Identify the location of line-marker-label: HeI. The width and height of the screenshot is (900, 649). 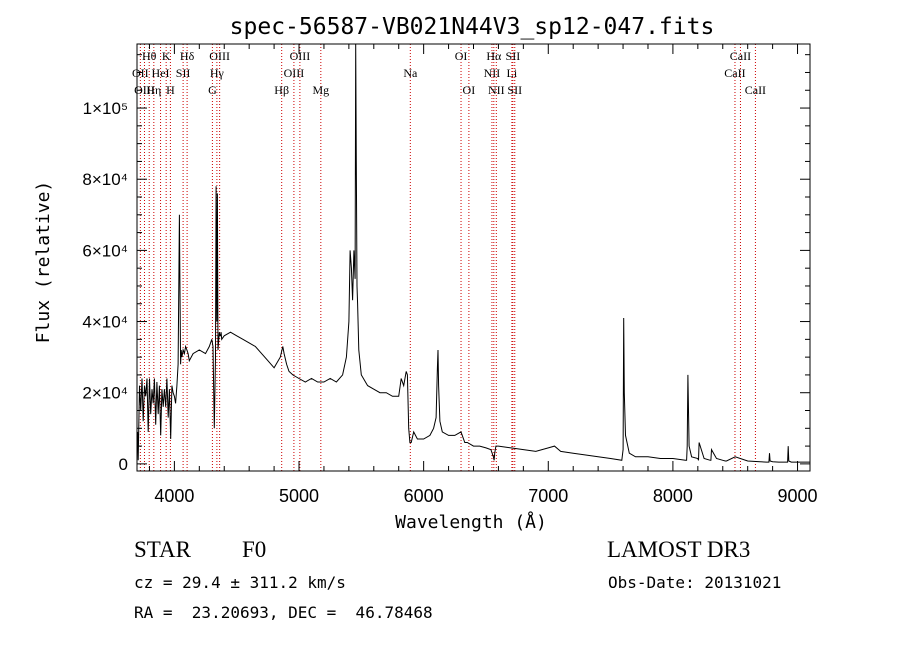
(161, 73).